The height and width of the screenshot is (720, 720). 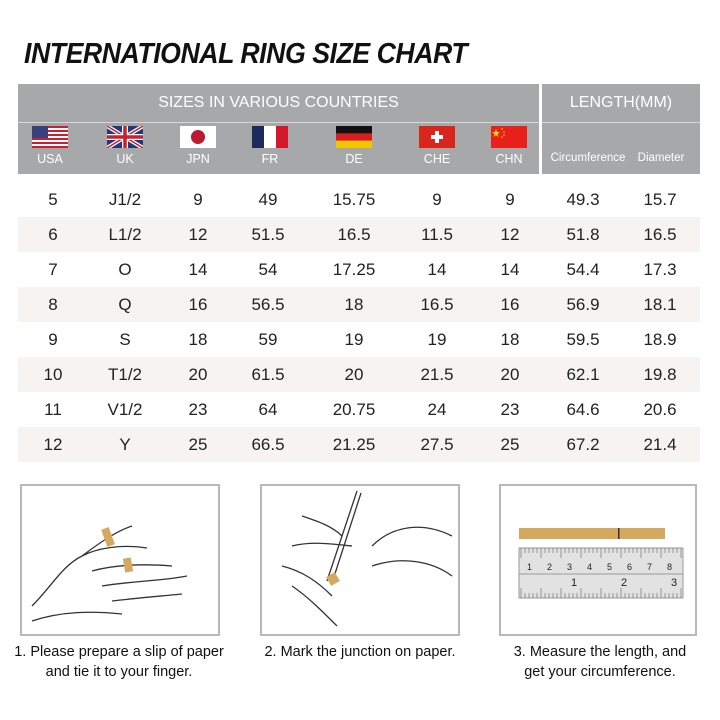 I want to click on country-usa: USA, so click(x=50, y=159).